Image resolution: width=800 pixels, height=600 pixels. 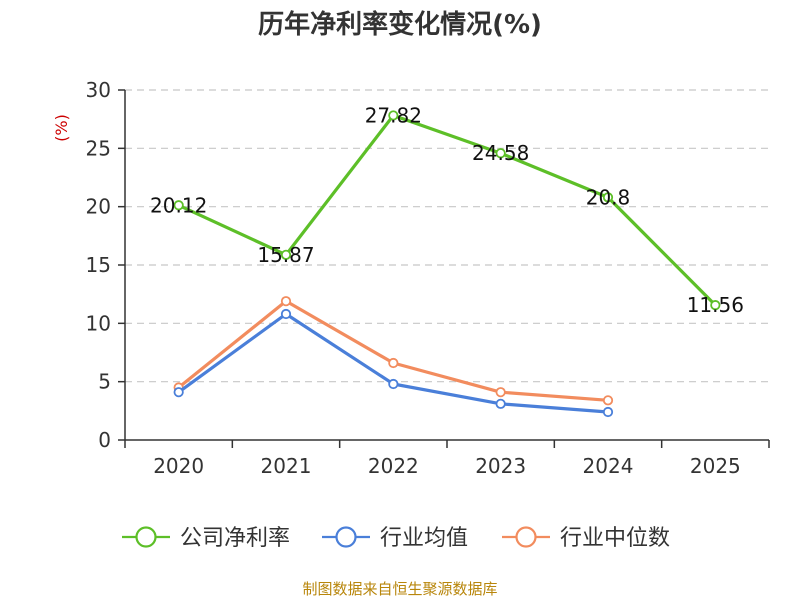 I want to click on y-tick-label: 20, so click(x=98, y=207).